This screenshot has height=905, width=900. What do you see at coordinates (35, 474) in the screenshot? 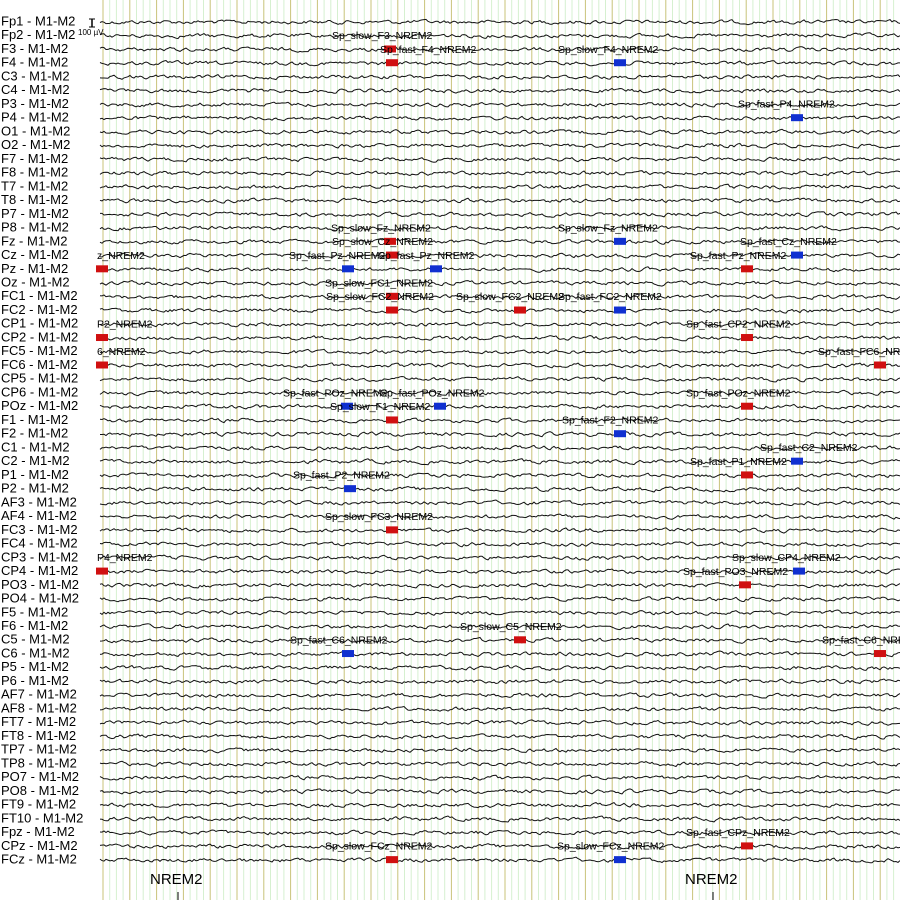
I see `channel-label: P1 - M1-M2` at bounding box center [35, 474].